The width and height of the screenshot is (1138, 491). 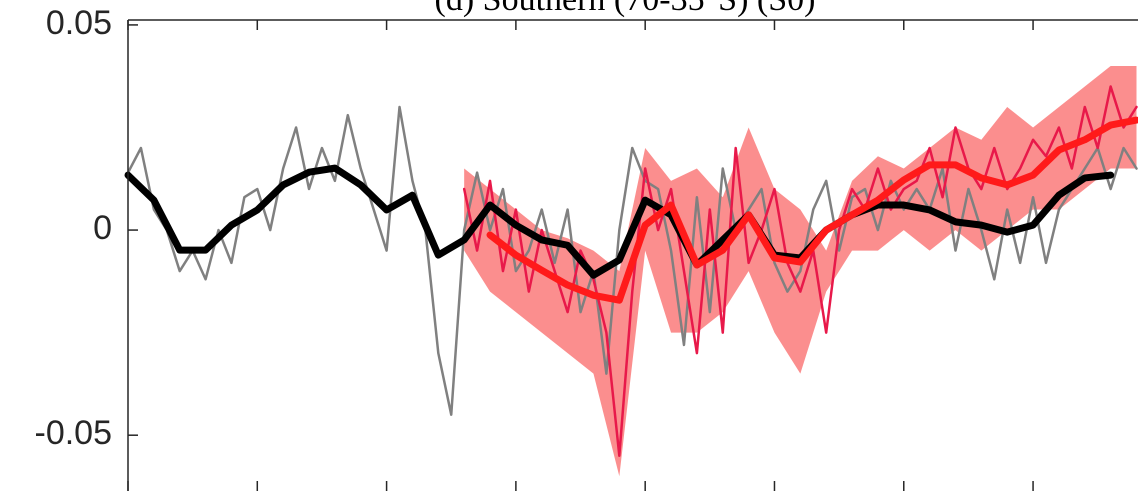 What do you see at coordinates (625, 9) in the screenshot?
I see `chart-title: (d) Southern (70-35°S) (S0)` at bounding box center [625, 9].